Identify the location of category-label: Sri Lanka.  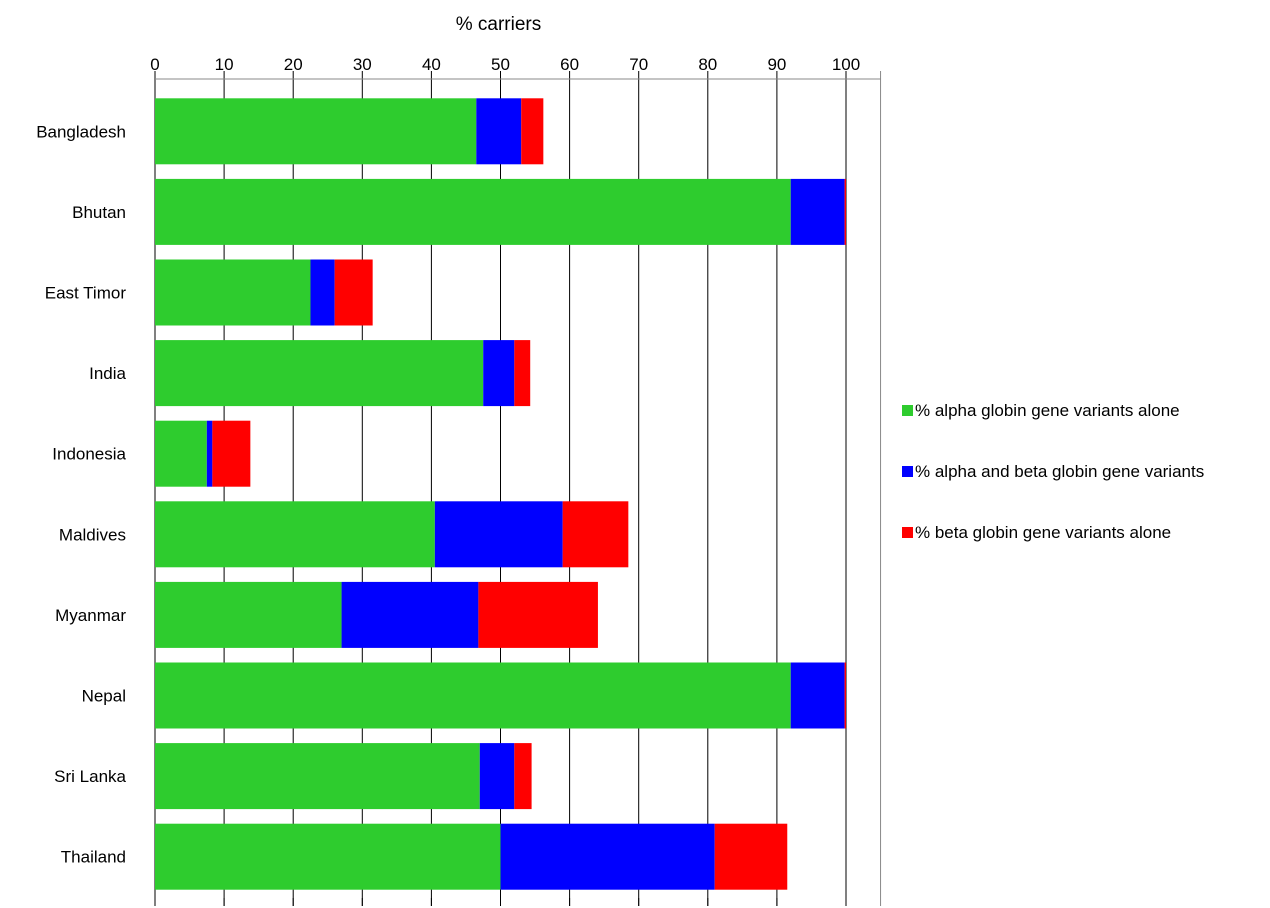
(90, 776).